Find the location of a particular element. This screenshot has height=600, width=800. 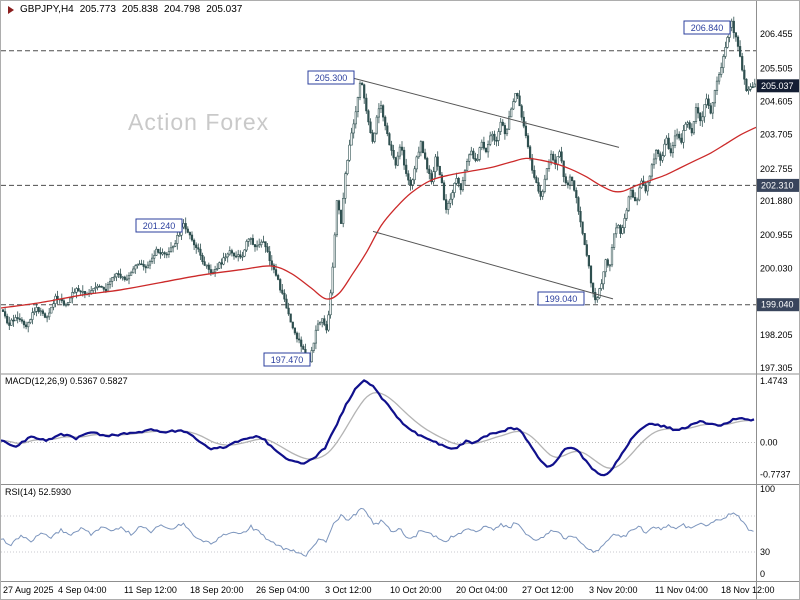

rsi-line is located at coordinates (377, 532).